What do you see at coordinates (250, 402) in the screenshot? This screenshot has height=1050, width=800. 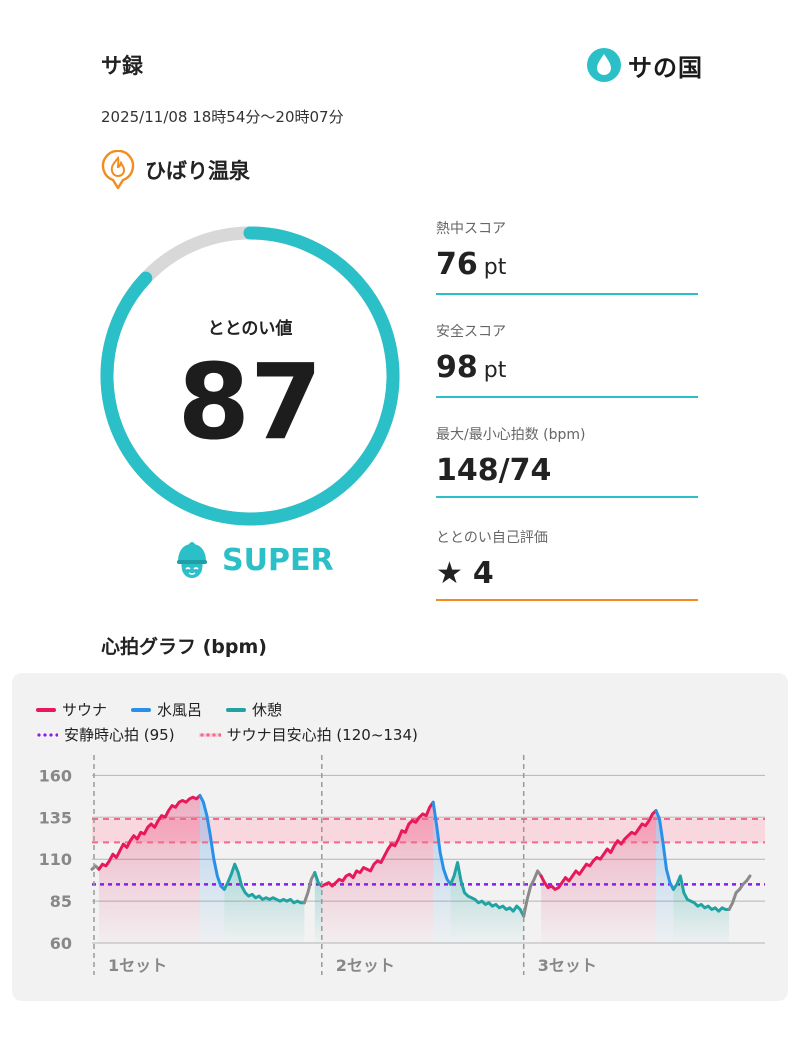 I see `totonoi-value: 87` at bounding box center [250, 402].